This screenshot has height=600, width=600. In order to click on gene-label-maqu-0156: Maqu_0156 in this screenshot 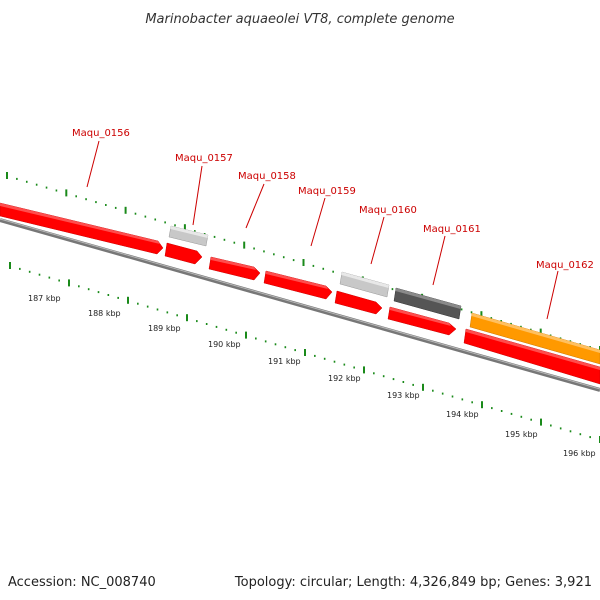, I will do `click(101, 133)`.